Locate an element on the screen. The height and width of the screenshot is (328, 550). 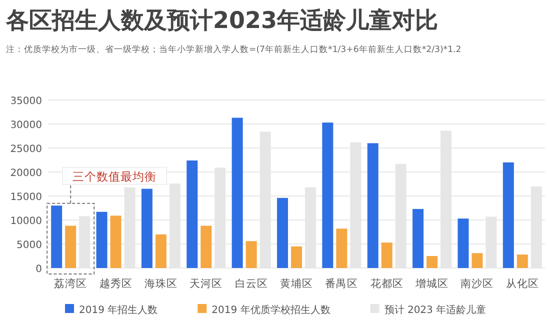
y-tick-label: 0 is located at coordinates (39, 269).